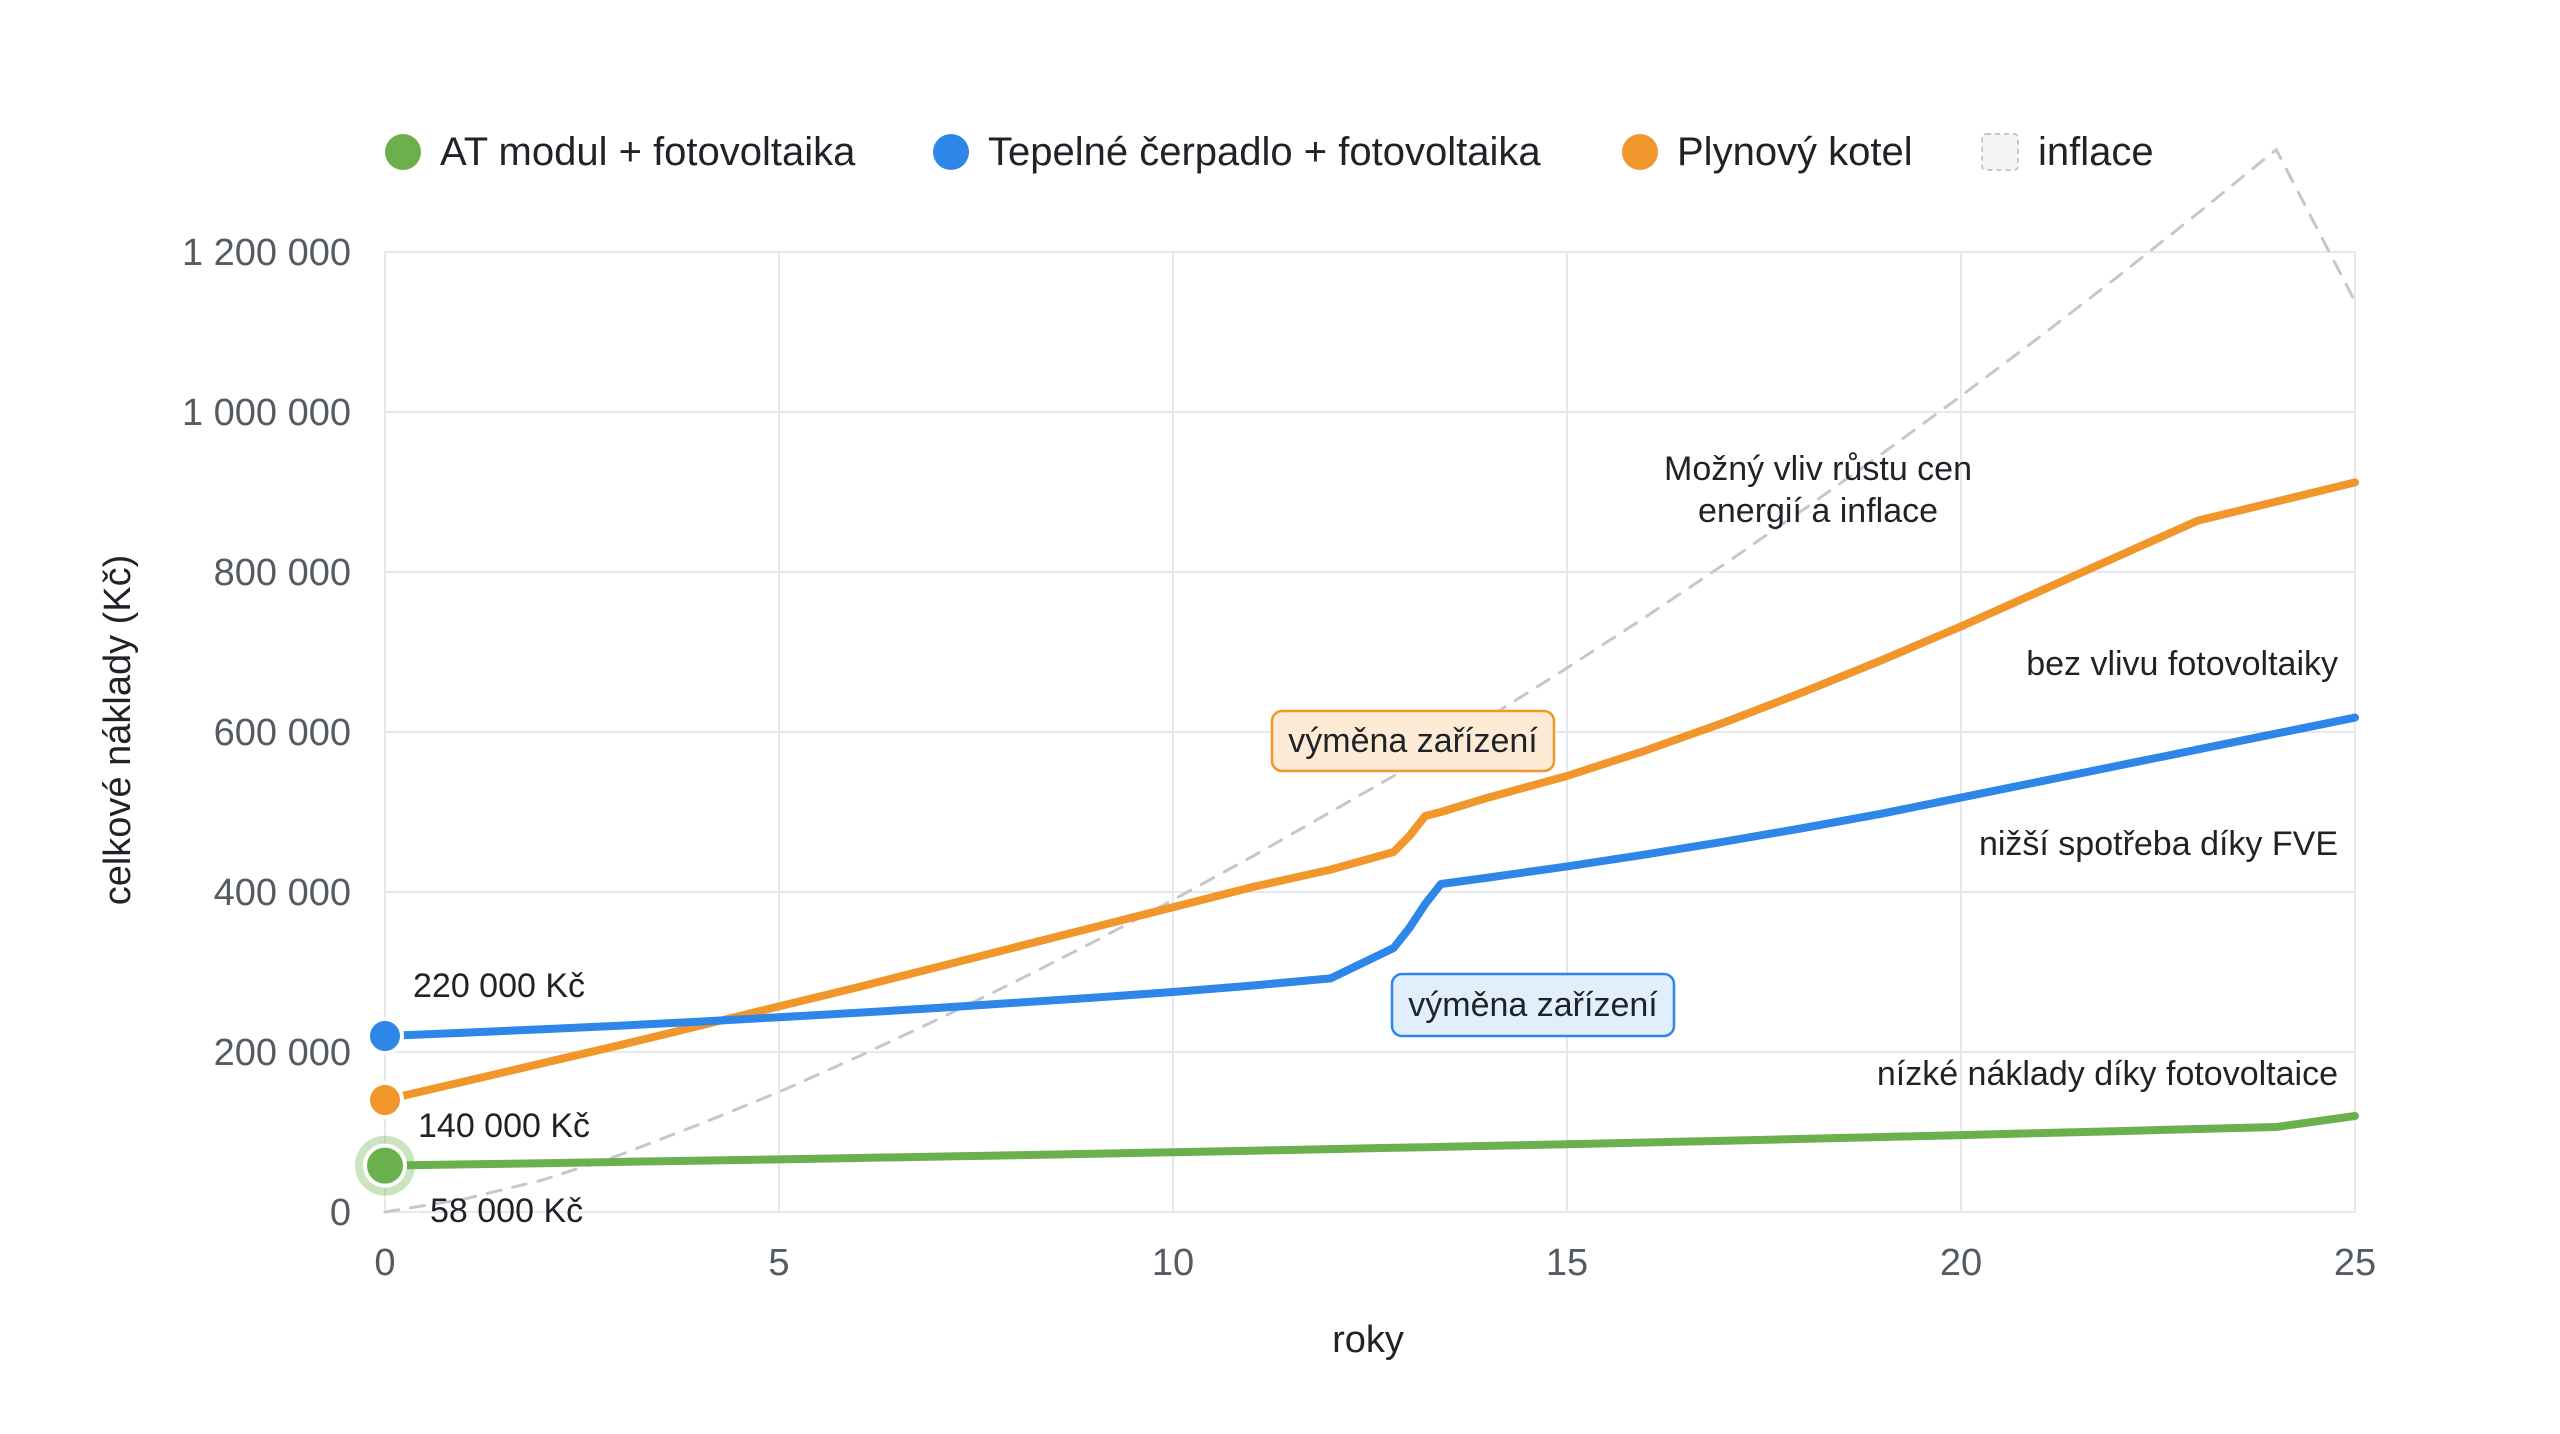 The height and width of the screenshot is (1434, 2560). I want to click on callout-heat-pump-replacement-text: výměna zařízení, so click(1533, 1005).